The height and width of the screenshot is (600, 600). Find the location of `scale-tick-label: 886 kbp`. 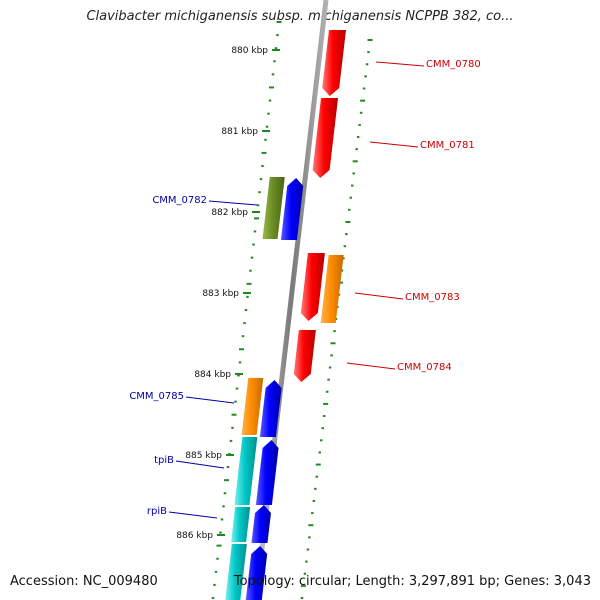

scale-tick-label: 886 kbp is located at coordinates (194, 536).